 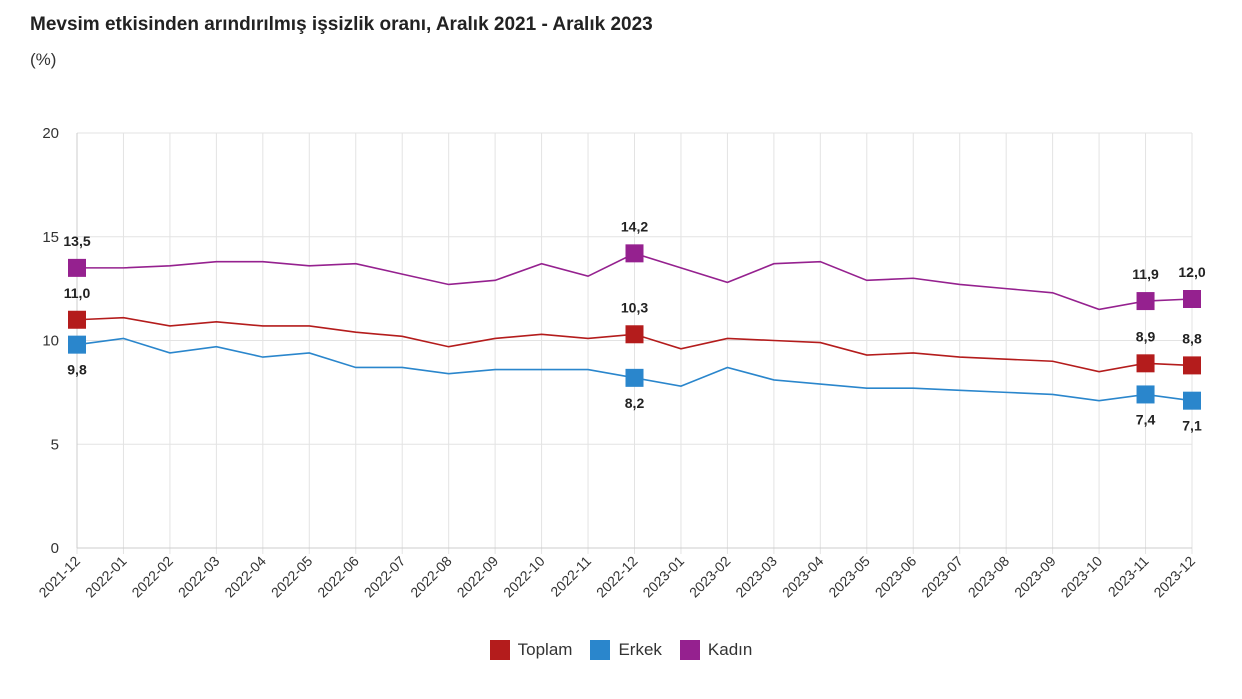 What do you see at coordinates (634, 307) in the screenshot?
I see `data-label: 10,3` at bounding box center [634, 307].